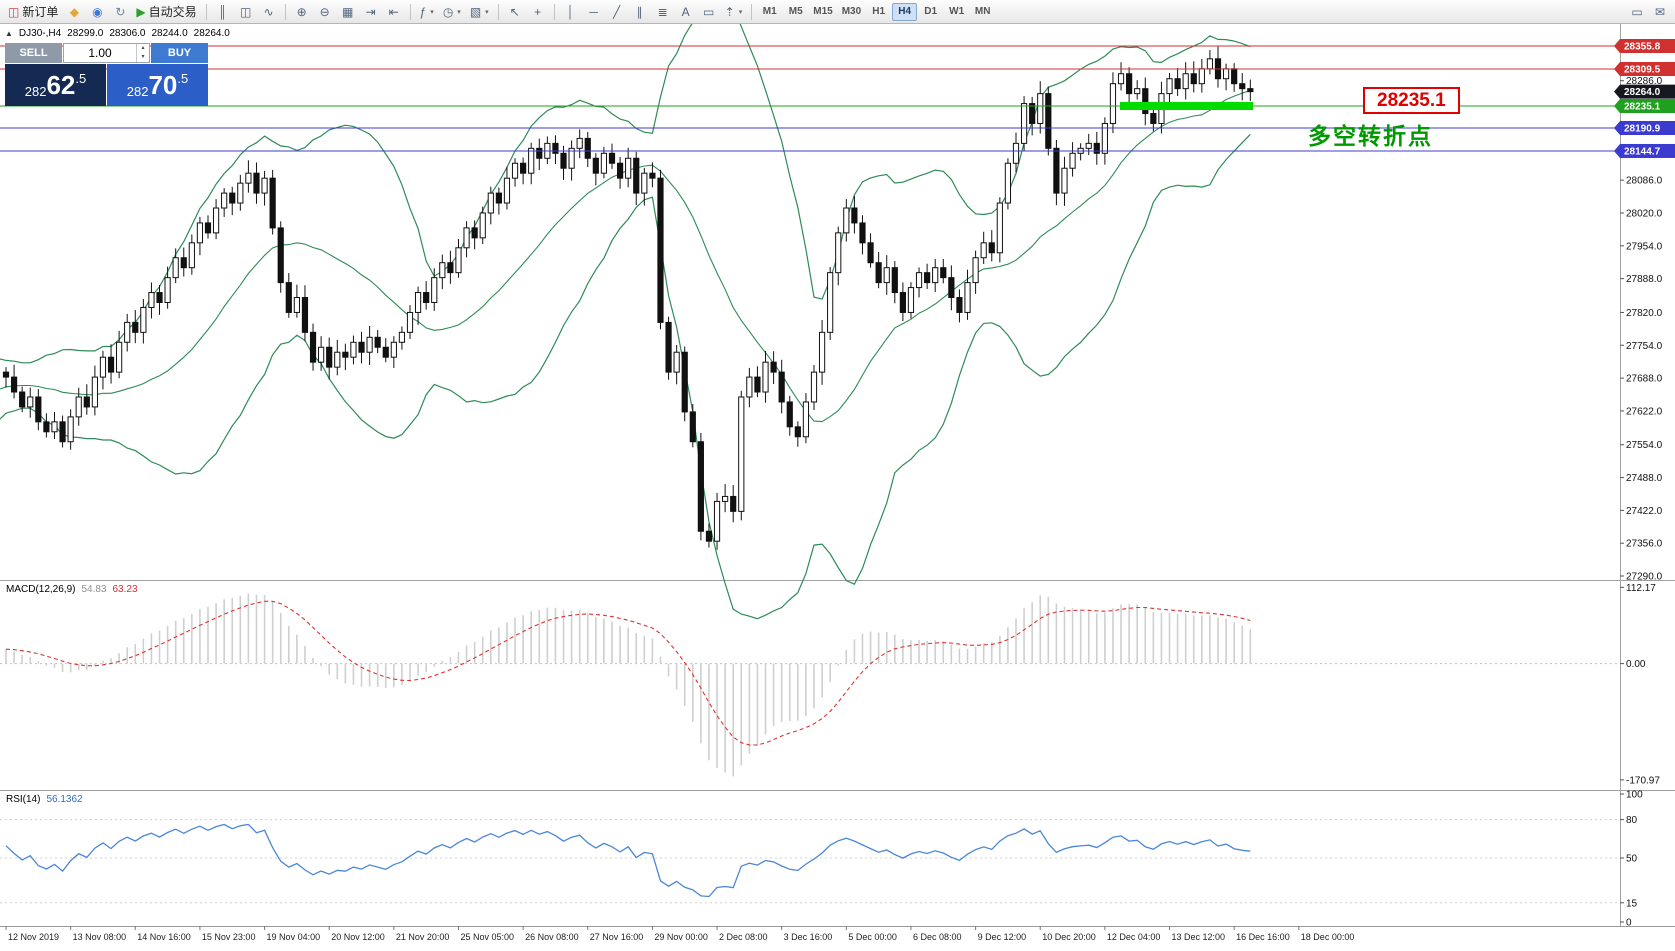 This screenshot has width=1675, height=951. I want to click on svg-text: 5 Dec 00:00, so click(872, 937).